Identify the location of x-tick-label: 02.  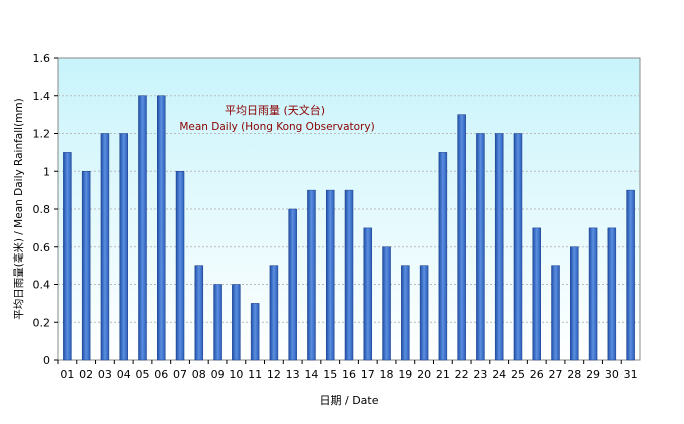
(86, 374).